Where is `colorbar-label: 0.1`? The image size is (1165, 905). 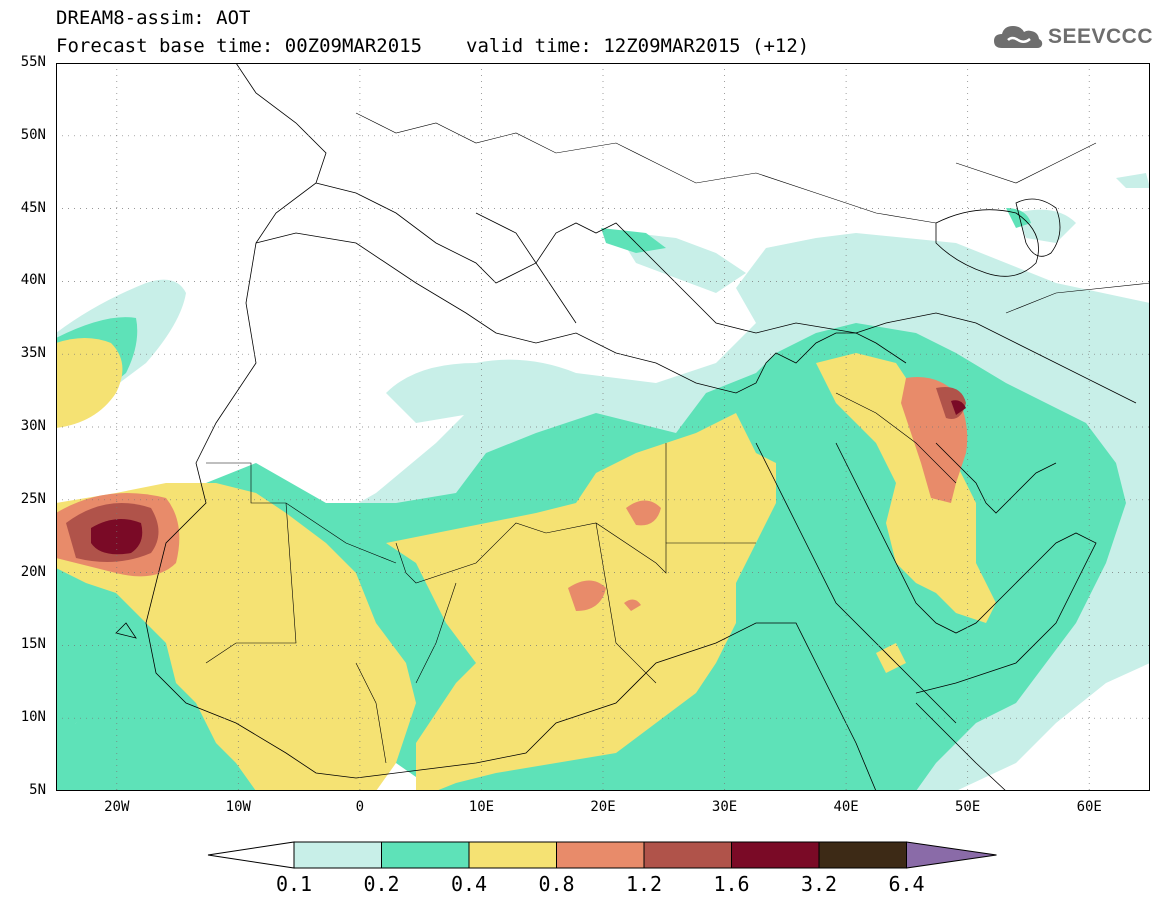 colorbar-label: 0.1 is located at coordinates (294, 884).